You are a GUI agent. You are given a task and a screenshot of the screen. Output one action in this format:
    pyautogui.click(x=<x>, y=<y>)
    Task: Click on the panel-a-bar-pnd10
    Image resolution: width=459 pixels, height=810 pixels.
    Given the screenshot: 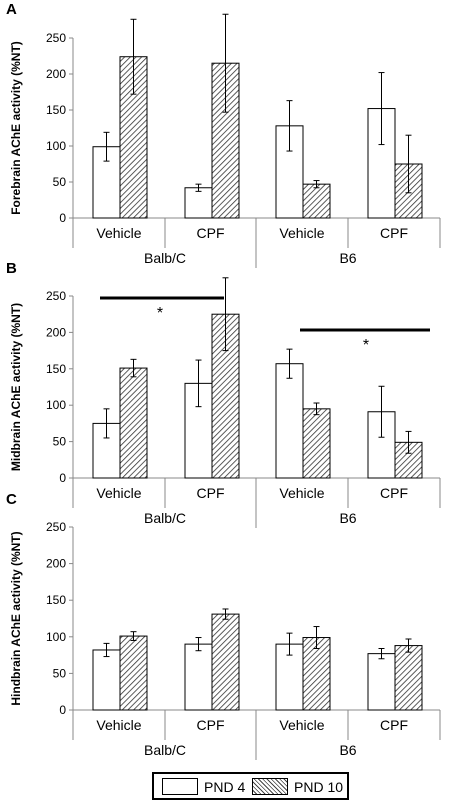 What is the action you would take?
    pyautogui.click(x=316, y=201)
    